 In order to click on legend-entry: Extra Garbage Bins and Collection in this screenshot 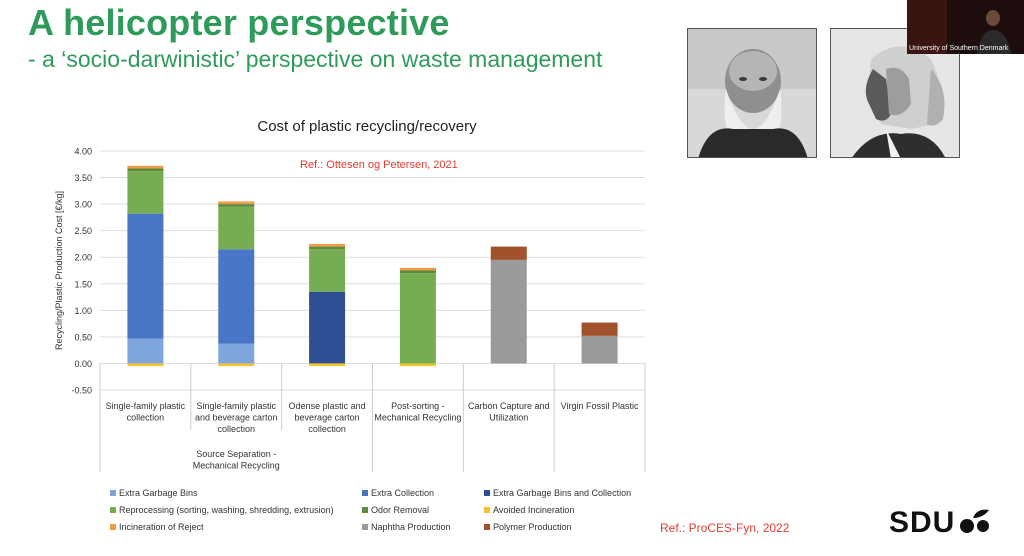, I will do `click(562, 493)`.